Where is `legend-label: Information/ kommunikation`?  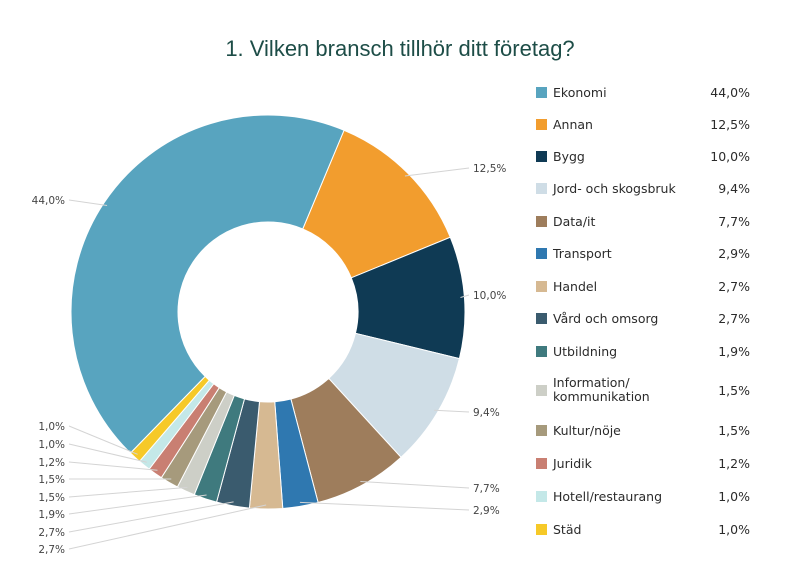
legend-label: Information/ kommunikation is located at coordinates (601, 389).